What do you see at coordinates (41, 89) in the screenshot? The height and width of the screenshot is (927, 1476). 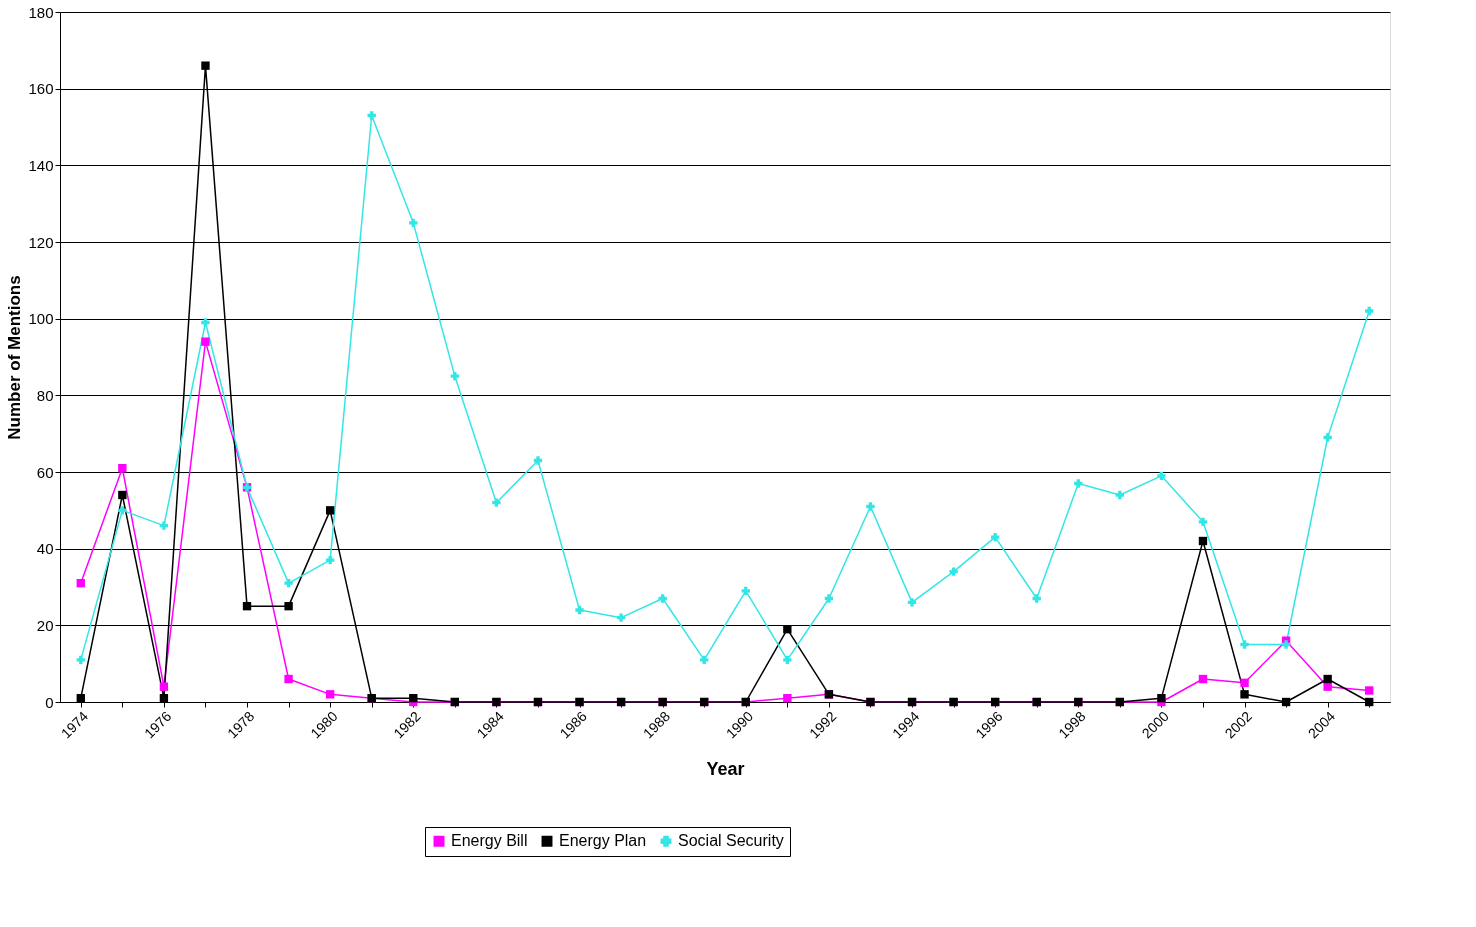 I see `y-tick-label: 160` at bounding box center [41, 89].